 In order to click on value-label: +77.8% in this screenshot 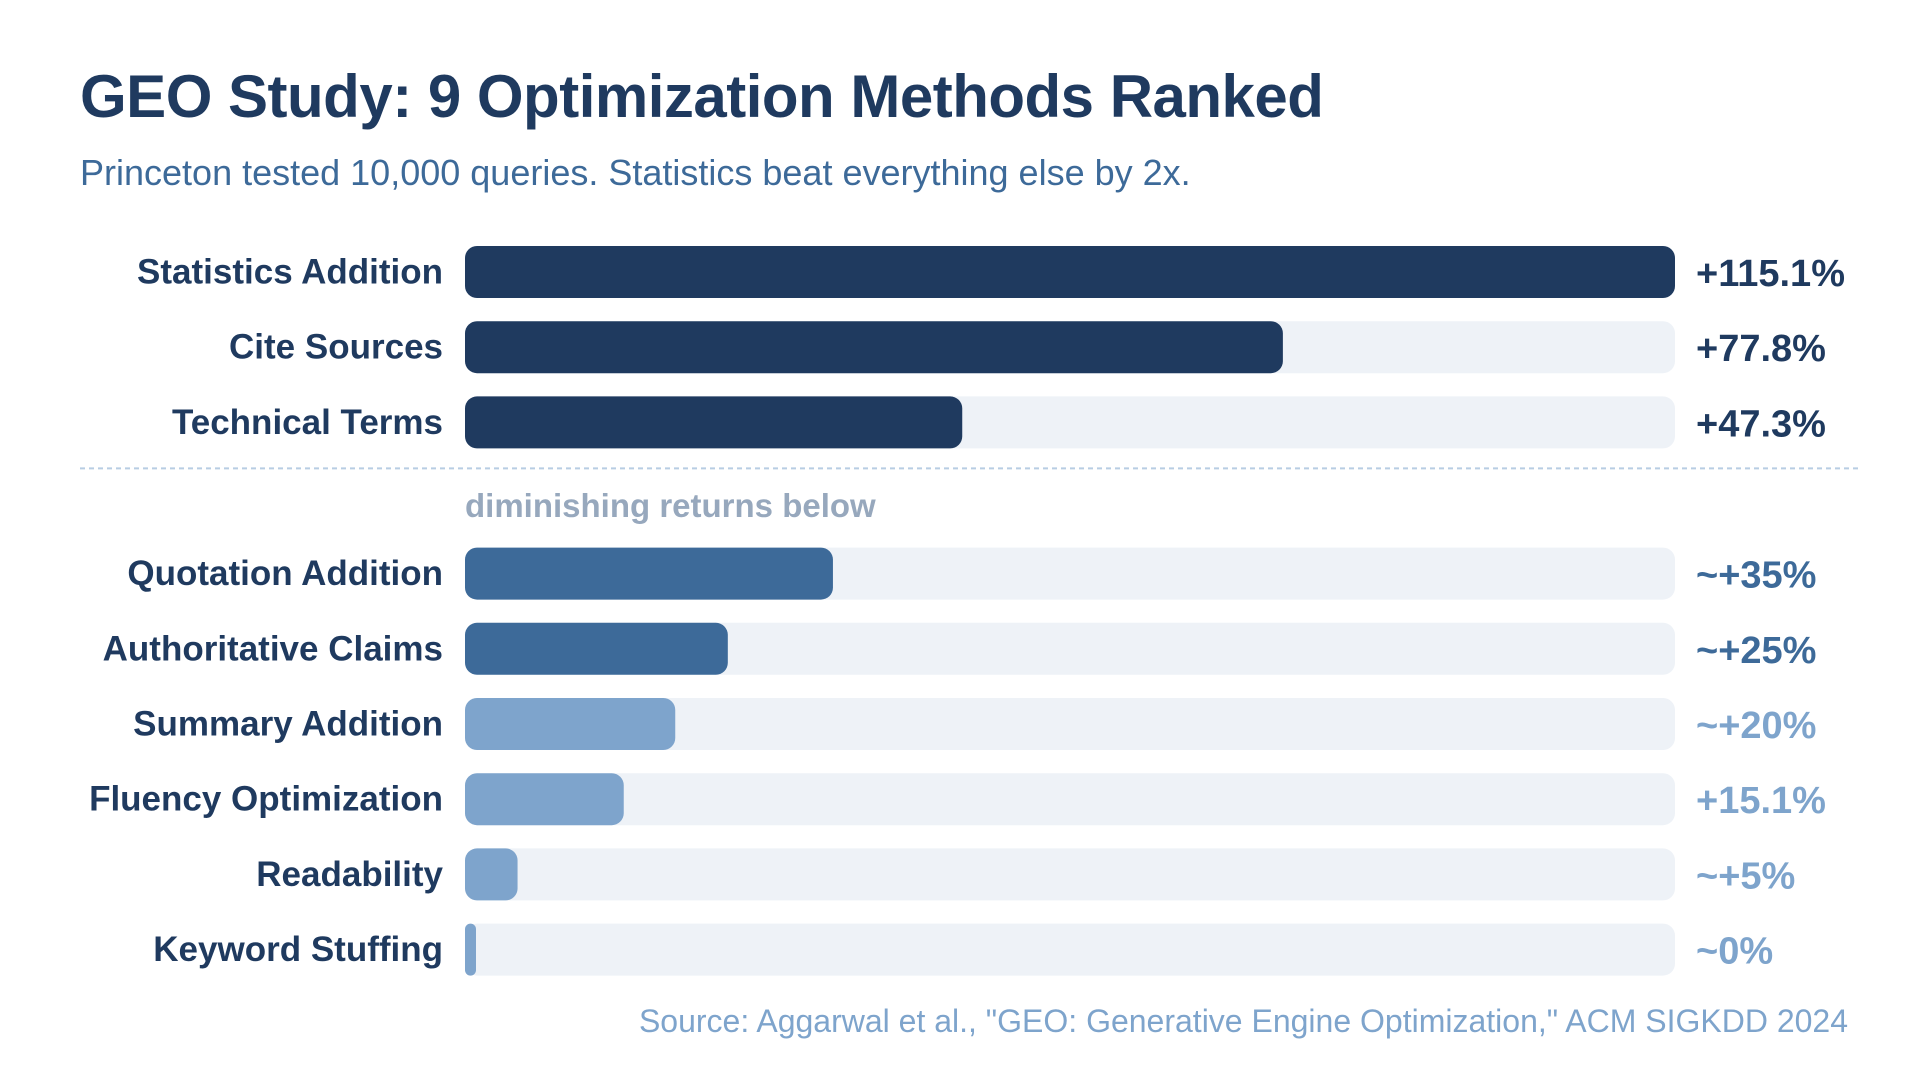, I will do `click(1761, 349)`.